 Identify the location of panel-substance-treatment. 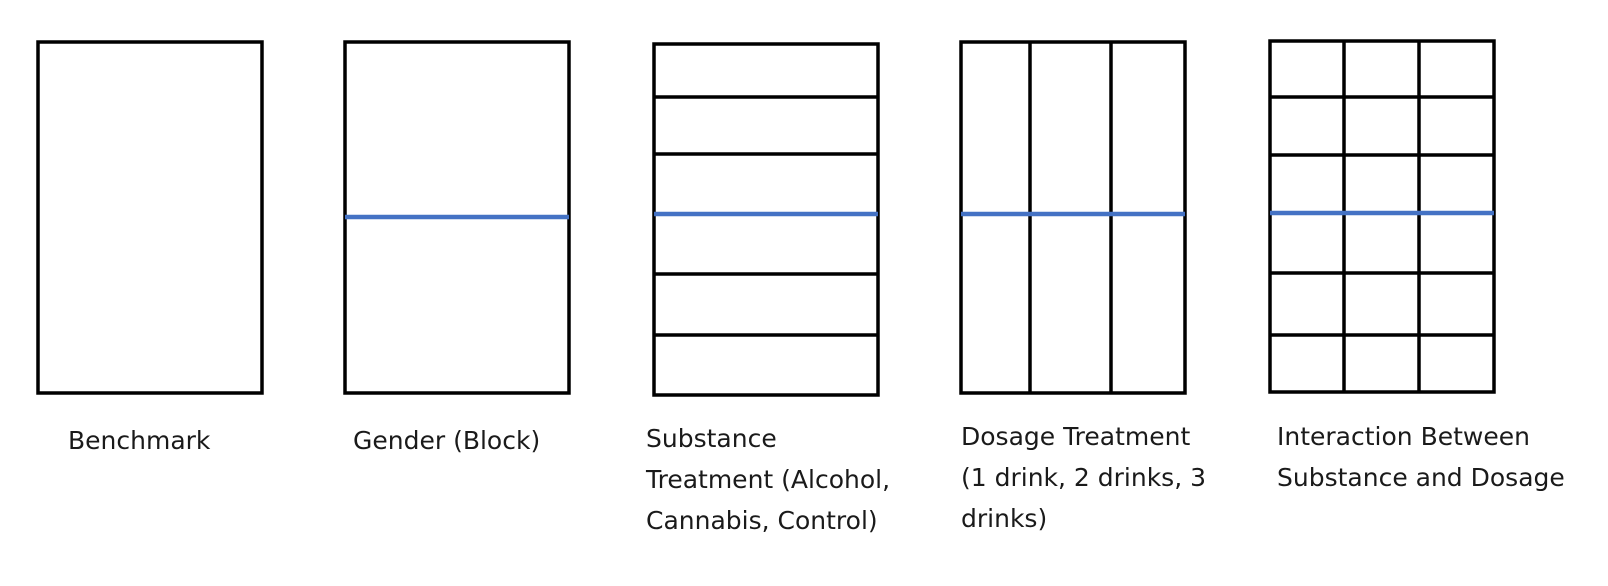
(766, 219).